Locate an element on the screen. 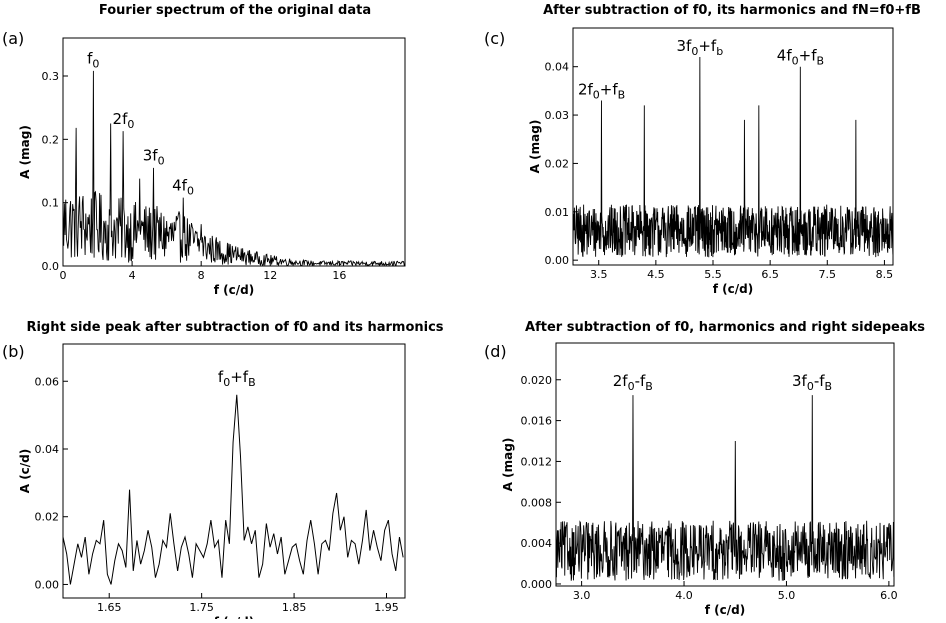 This screenshot has width=946, height=623. y-tick-label: 0.3 is located at coordinates (51, 76).